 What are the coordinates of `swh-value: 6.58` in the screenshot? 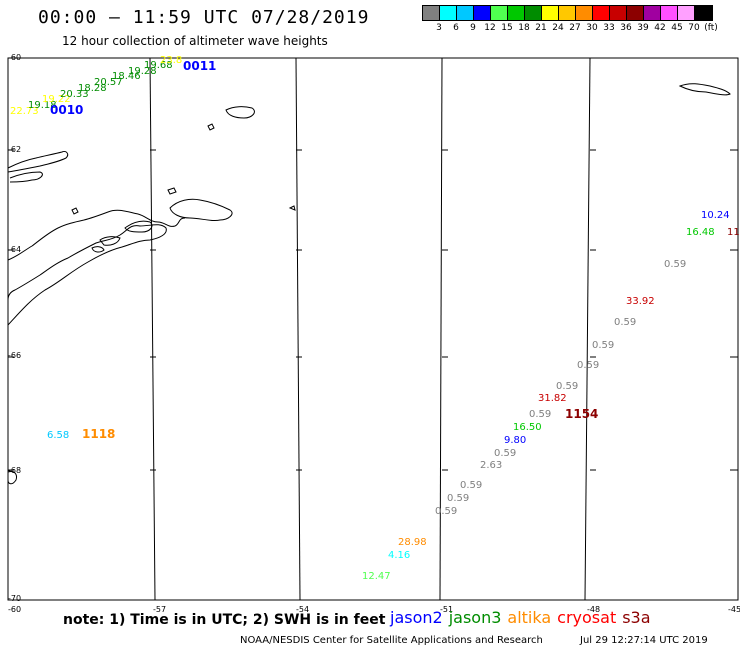 It's located at (58, 435).